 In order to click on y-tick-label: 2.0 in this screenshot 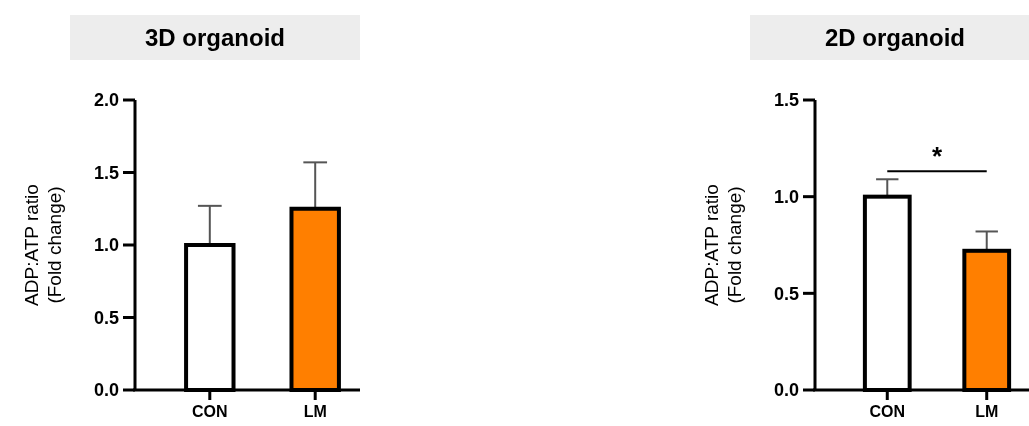, I will do `click(106, 100)`.